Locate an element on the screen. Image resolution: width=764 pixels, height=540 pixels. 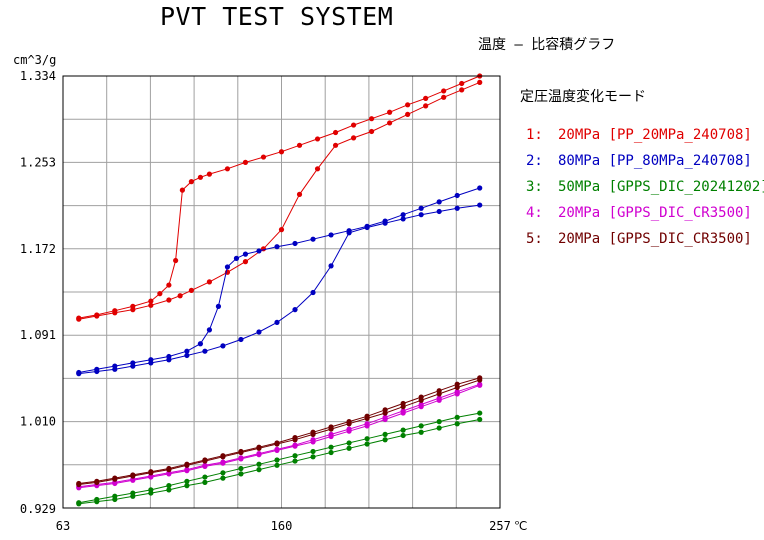
chart-subtitle: 温度 – 比容積グラフ is located at coordinates (547, 45).